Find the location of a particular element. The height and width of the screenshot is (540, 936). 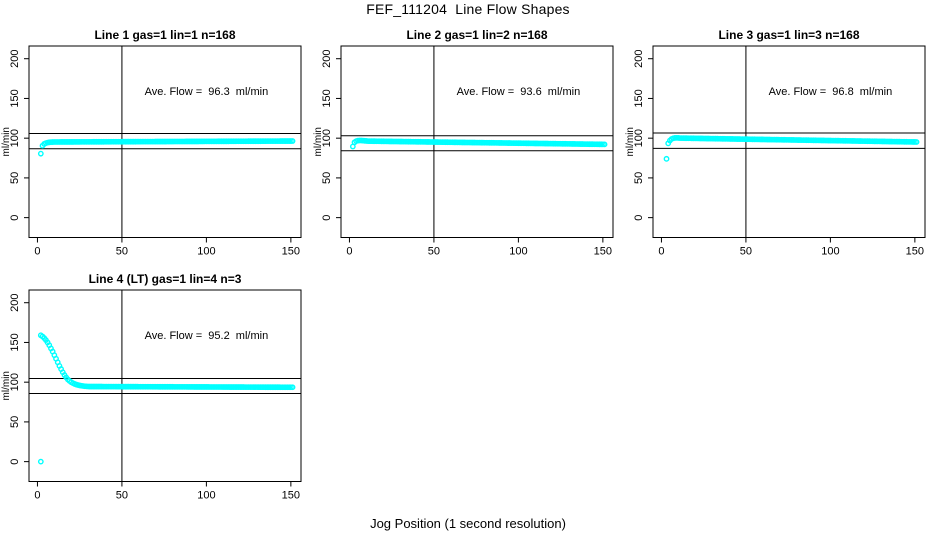

subplot-title: Line 3 gas=1 lin=3 n=168 is located at coordinates (789, 35).